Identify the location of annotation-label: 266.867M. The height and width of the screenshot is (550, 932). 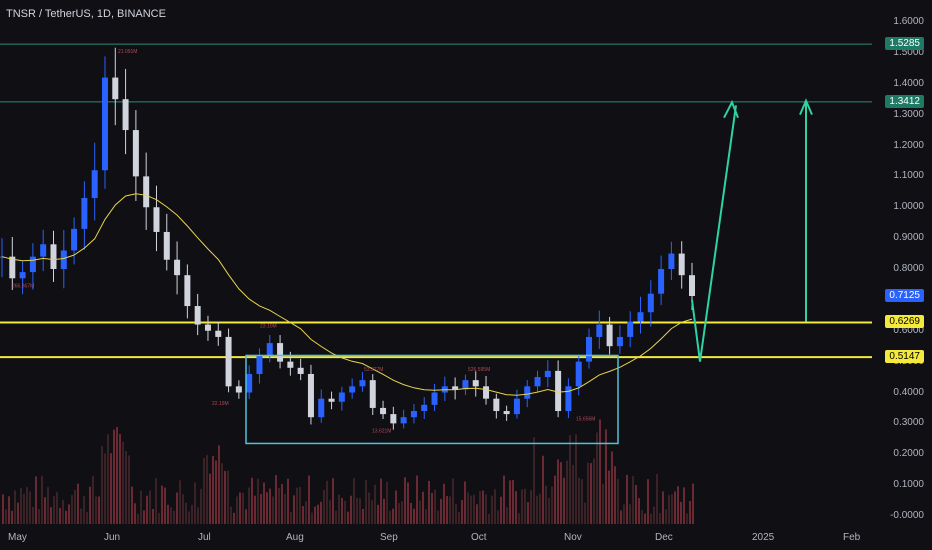
(23, 287).